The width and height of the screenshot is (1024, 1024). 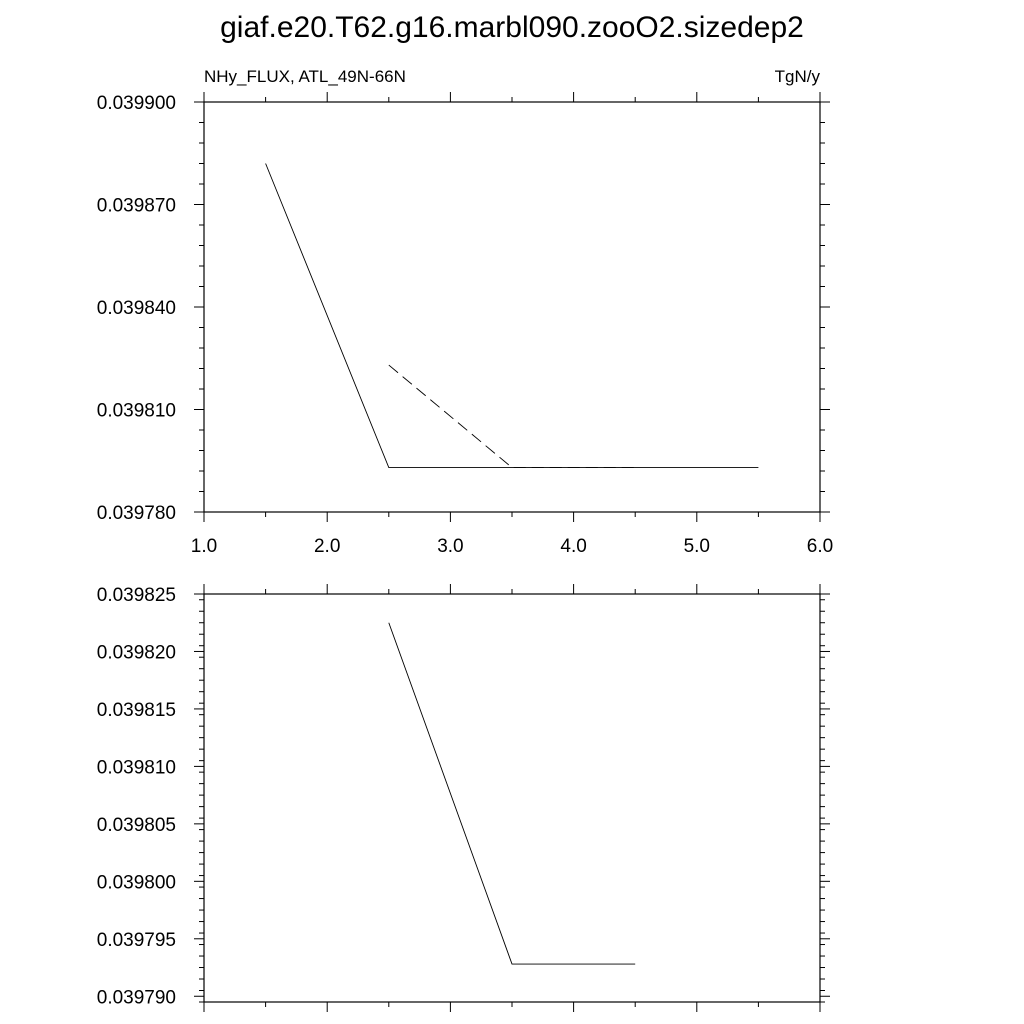 What do you see at coordinates (136, 103) in the screenshot?
I see `panel-1-y-tick-label: 0.039900` at bounding box center [136, 103].